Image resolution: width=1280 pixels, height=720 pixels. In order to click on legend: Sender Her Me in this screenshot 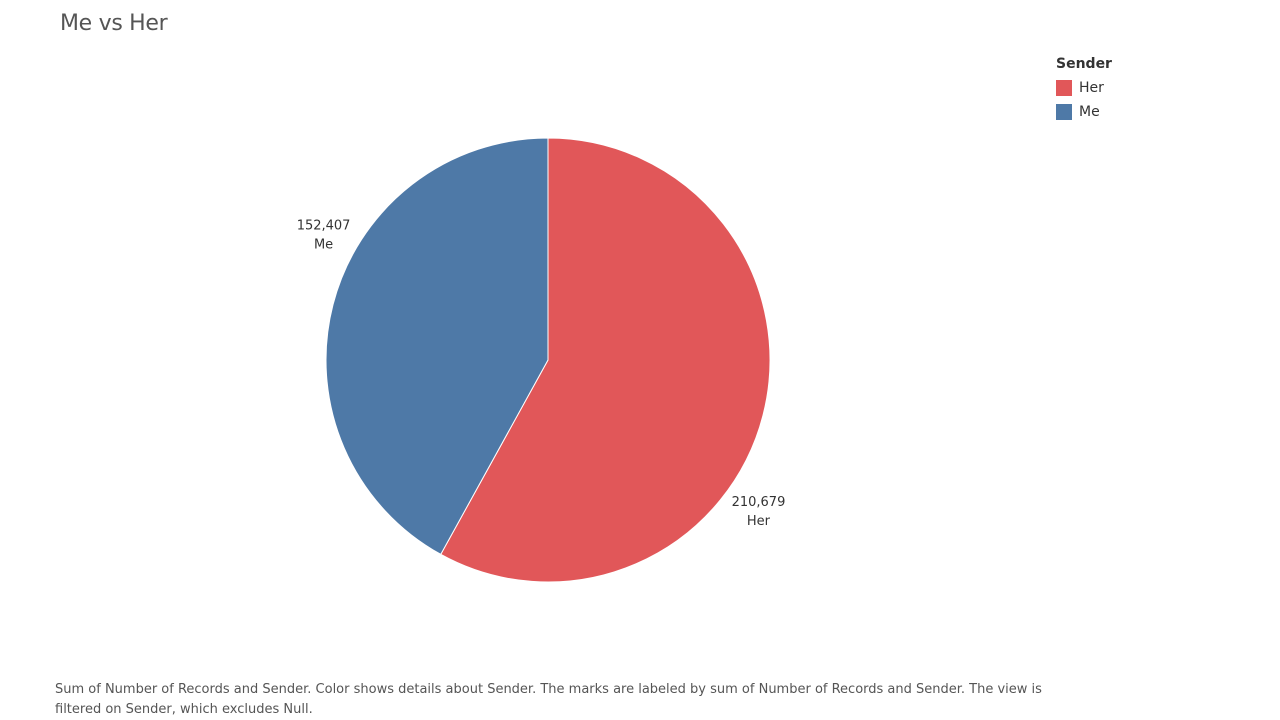, I will do `click(1084, 90)`.